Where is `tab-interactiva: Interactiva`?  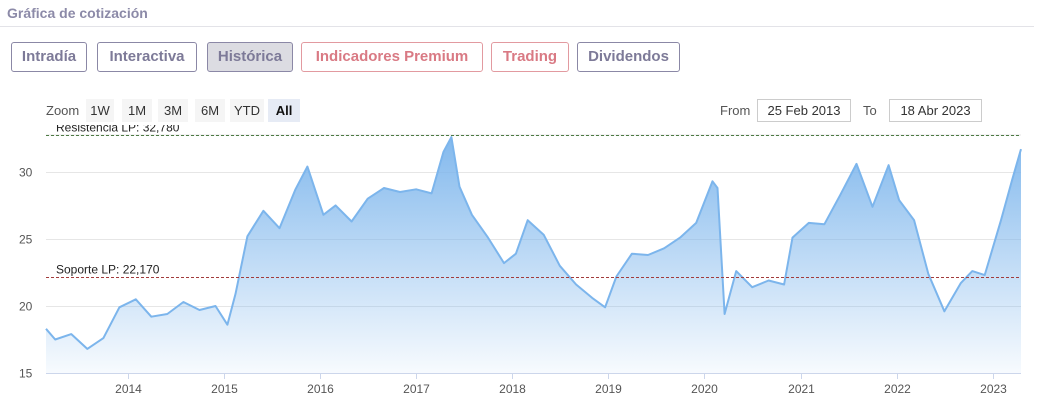 tab-interactiva: Interactiva is located at coordinates (147, 57).